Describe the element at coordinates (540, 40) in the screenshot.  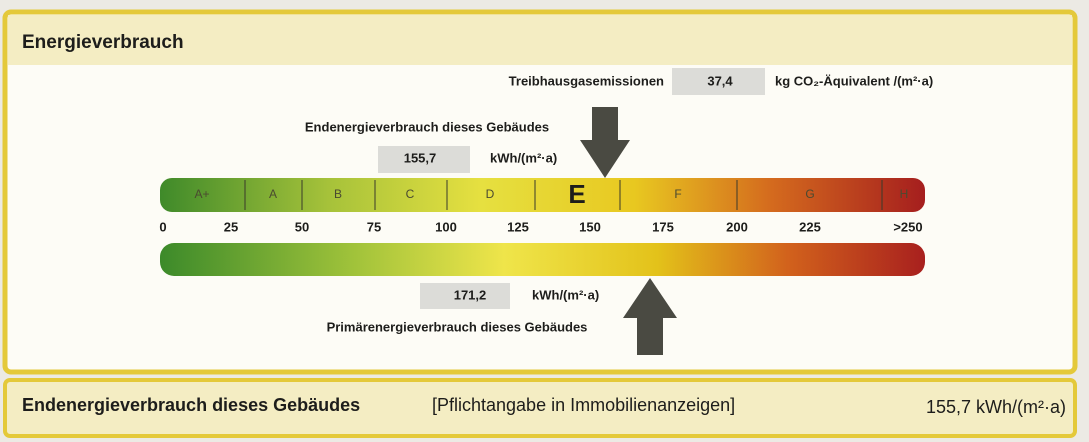
I see `header-band` at that location.